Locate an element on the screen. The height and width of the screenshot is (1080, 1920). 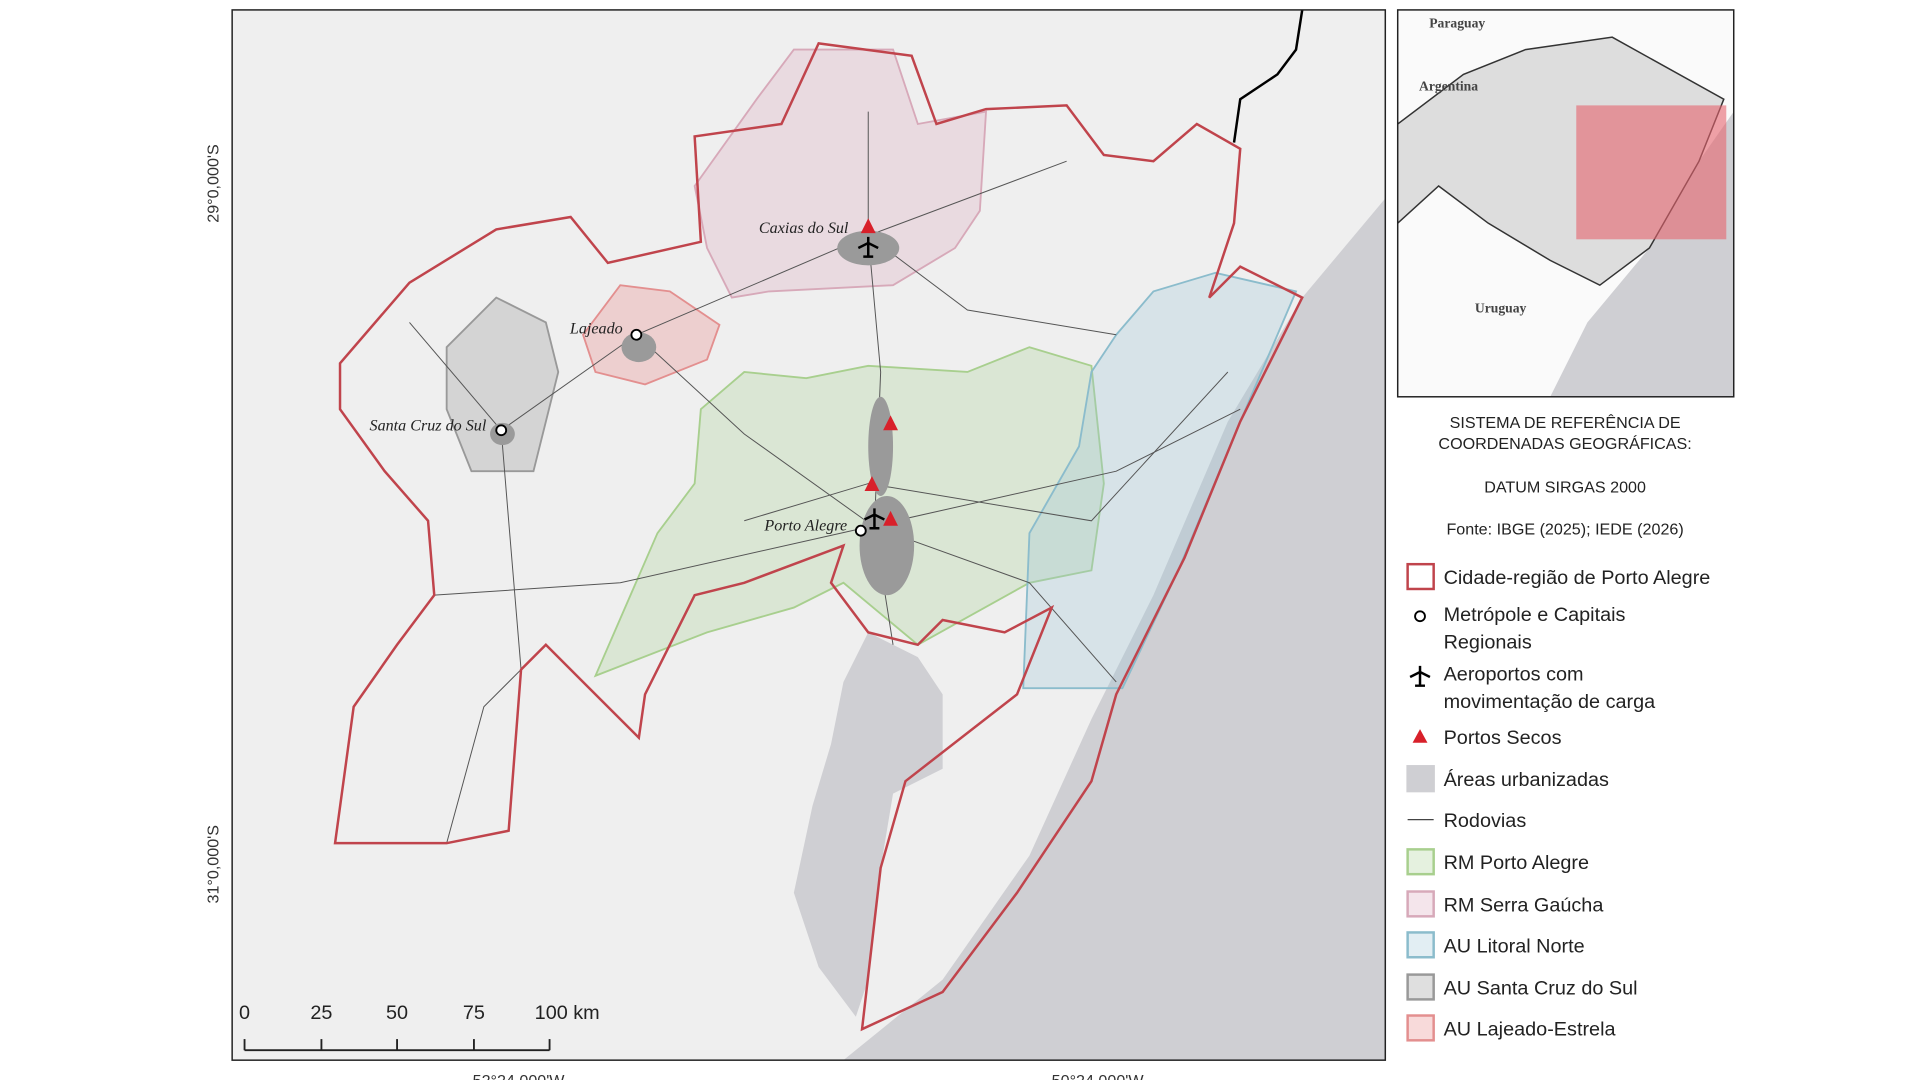
legend-label: AU Santa Cruz do Sul is located at coordinates (1541, 988).